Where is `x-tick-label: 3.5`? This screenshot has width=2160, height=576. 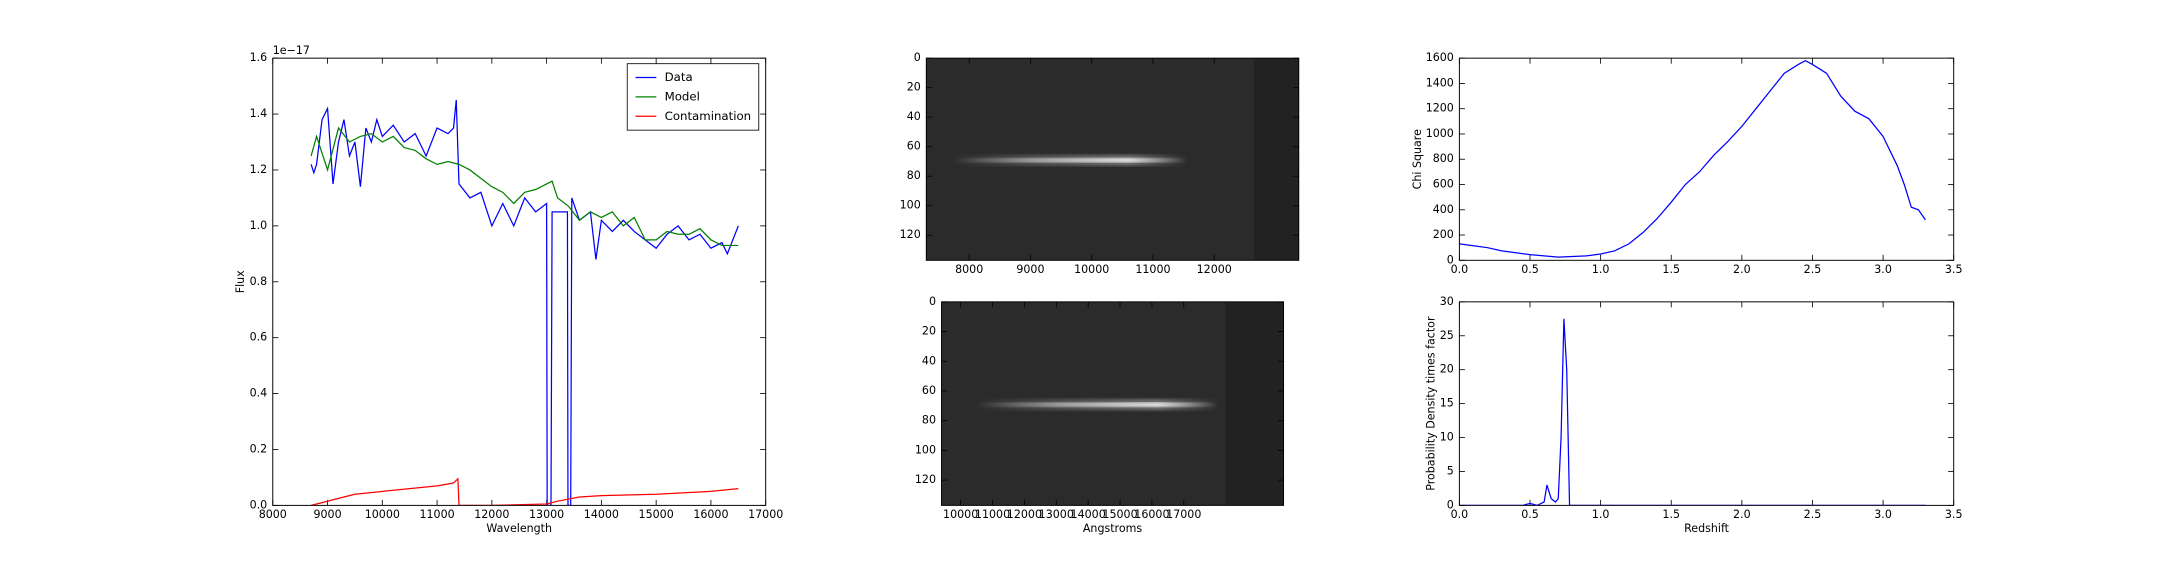 x-tick-label: 3.5 is located at coordinates (1954, 269).